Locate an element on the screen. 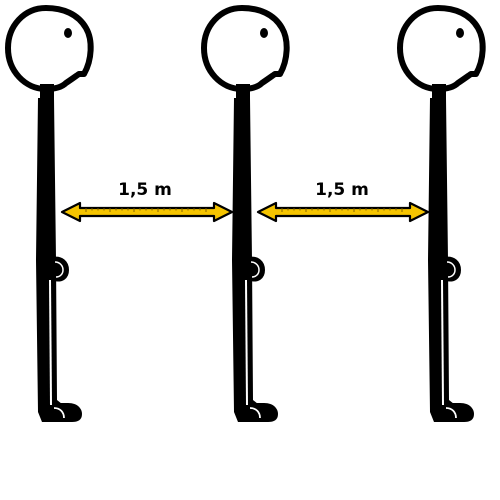  distance-label-left: 1,5 m is located at coordinates (145, 190).